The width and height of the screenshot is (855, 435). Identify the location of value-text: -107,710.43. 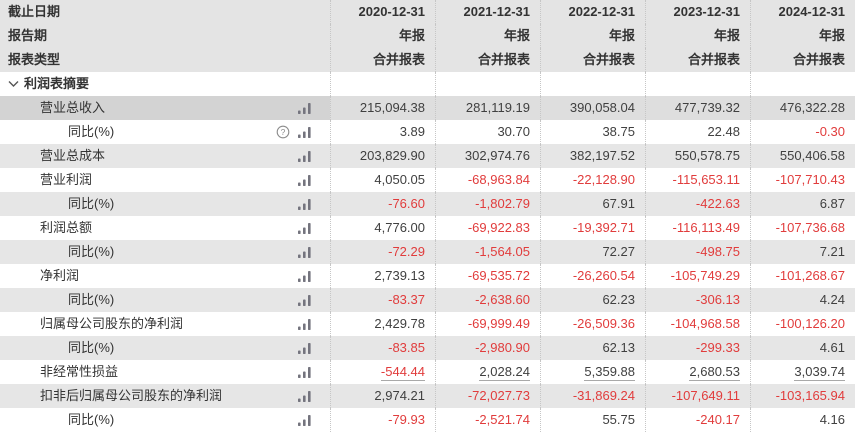
(810, 179).